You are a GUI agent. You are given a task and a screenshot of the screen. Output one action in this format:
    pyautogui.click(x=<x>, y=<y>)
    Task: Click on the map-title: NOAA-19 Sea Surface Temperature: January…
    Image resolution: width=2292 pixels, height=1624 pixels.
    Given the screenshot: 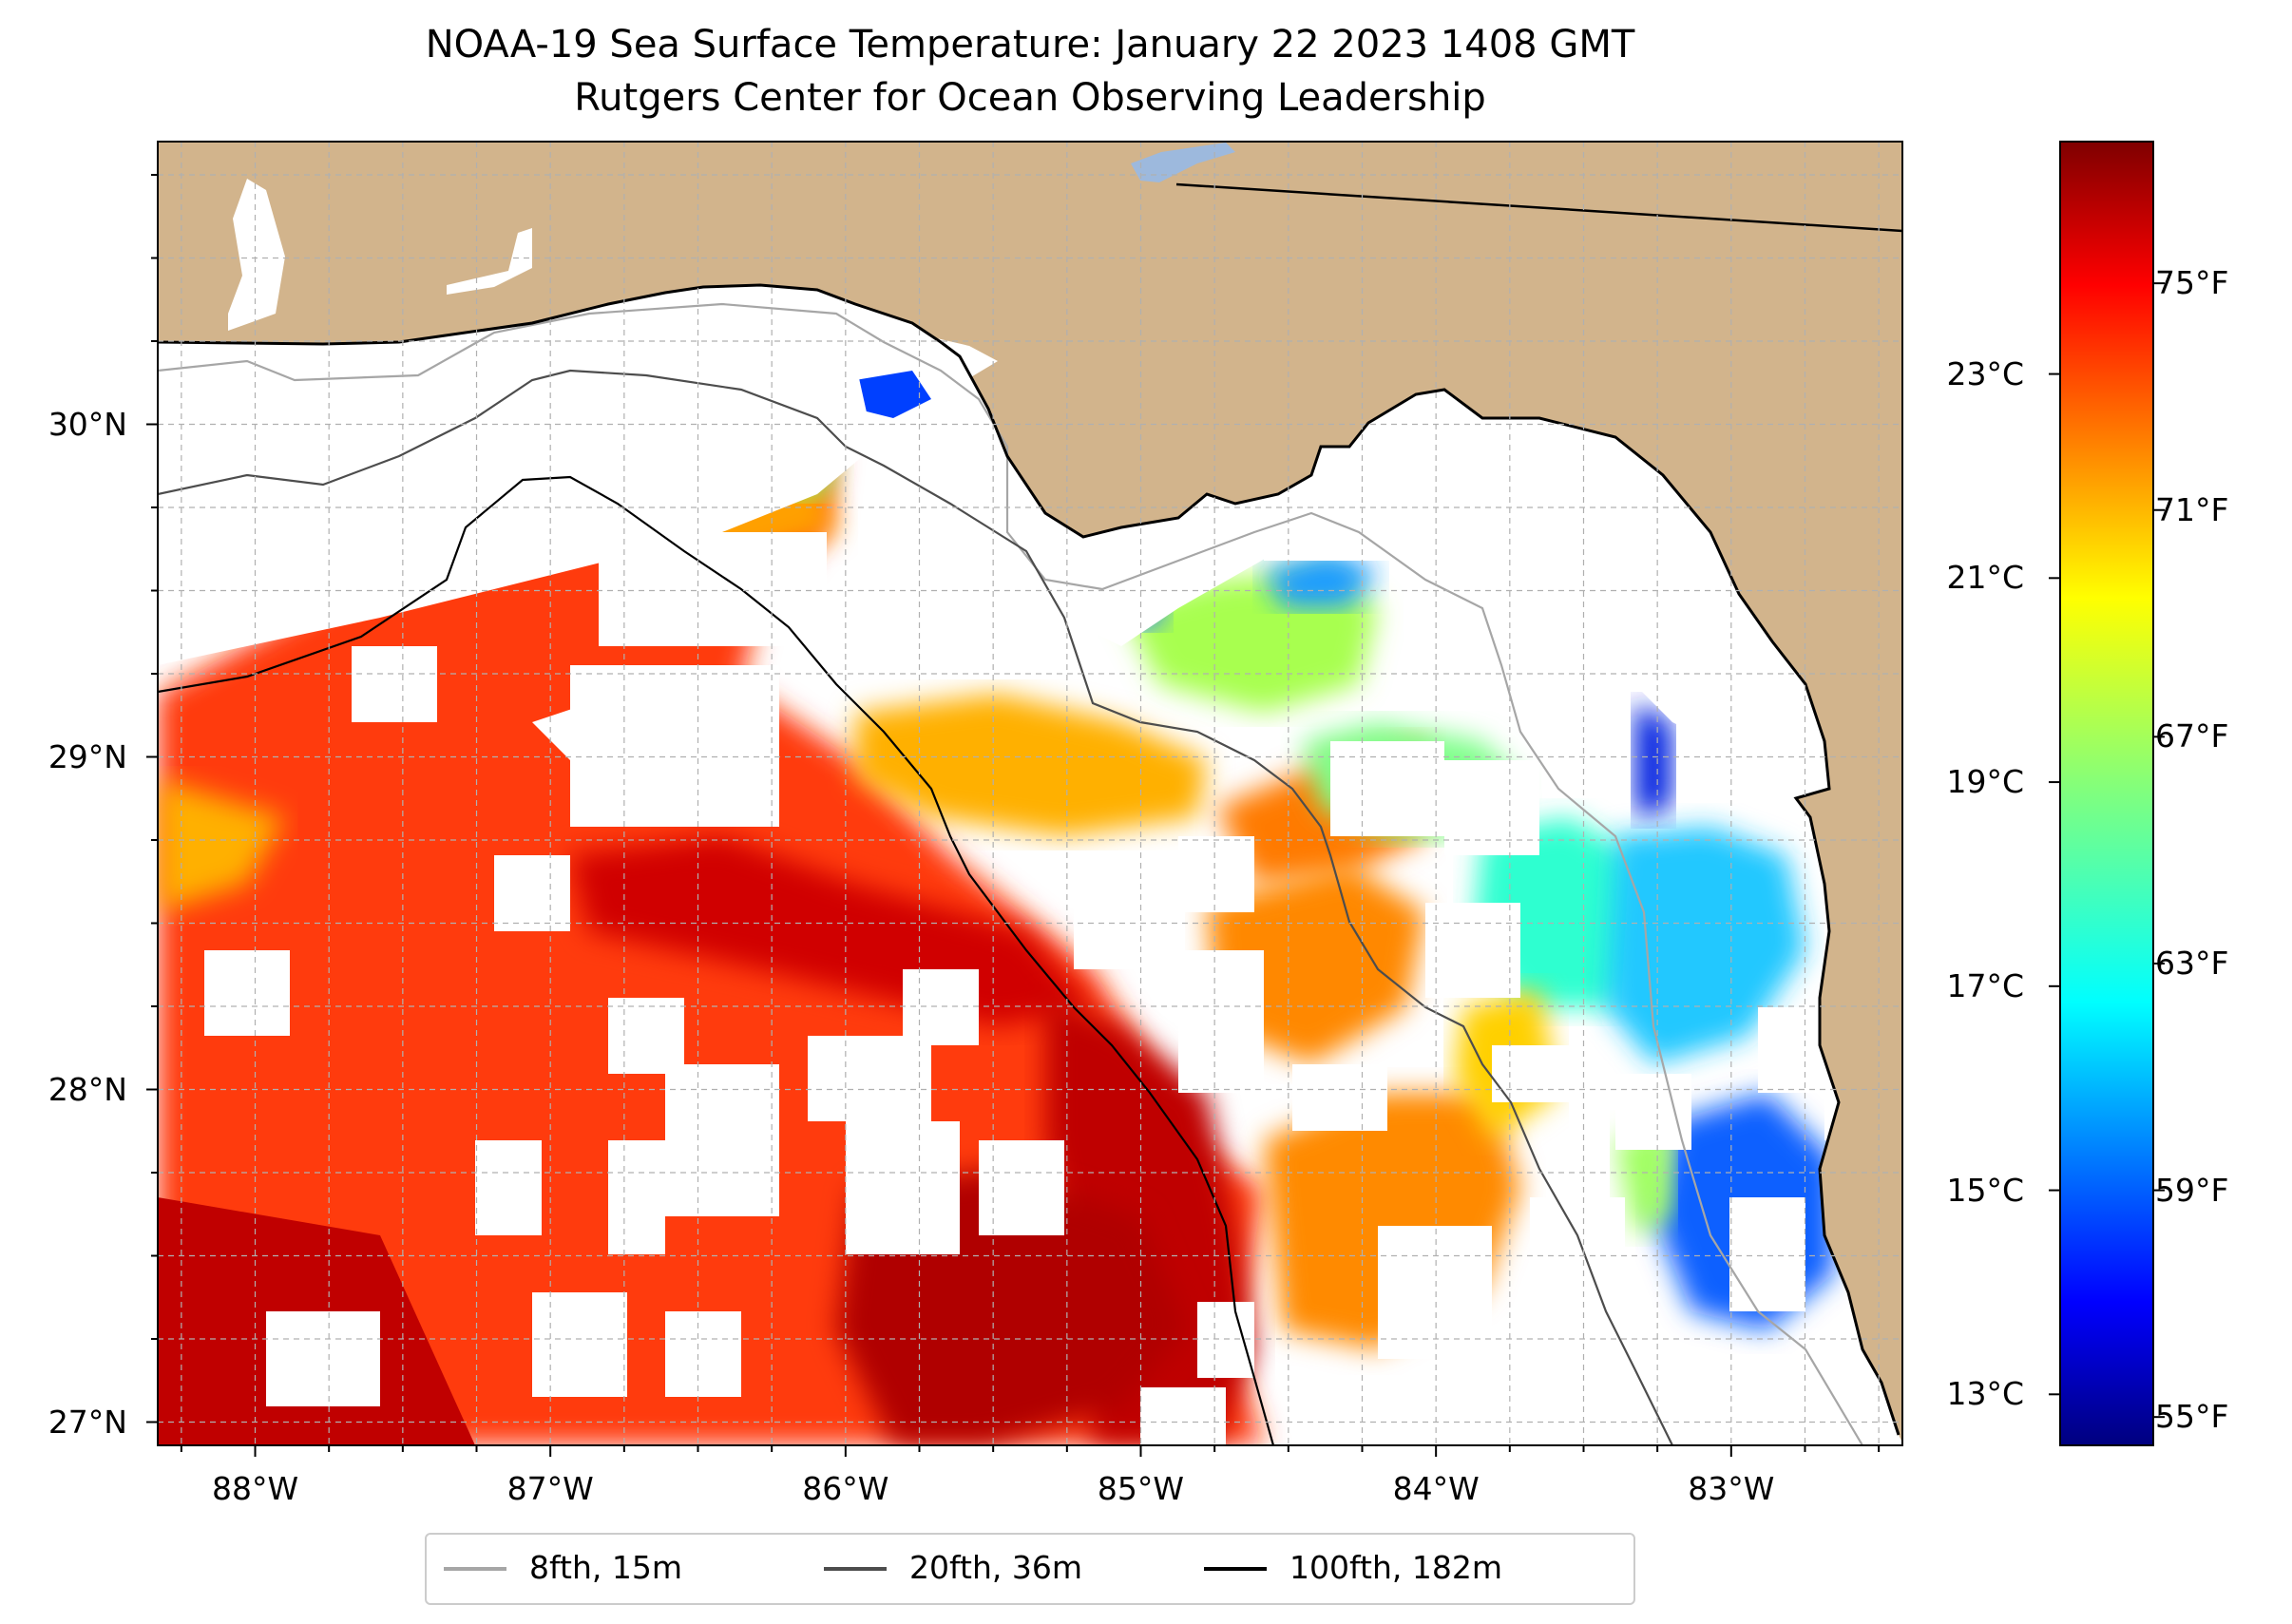 What is the action you would take?
    pyautogui.click(x=1030, y=45)
    